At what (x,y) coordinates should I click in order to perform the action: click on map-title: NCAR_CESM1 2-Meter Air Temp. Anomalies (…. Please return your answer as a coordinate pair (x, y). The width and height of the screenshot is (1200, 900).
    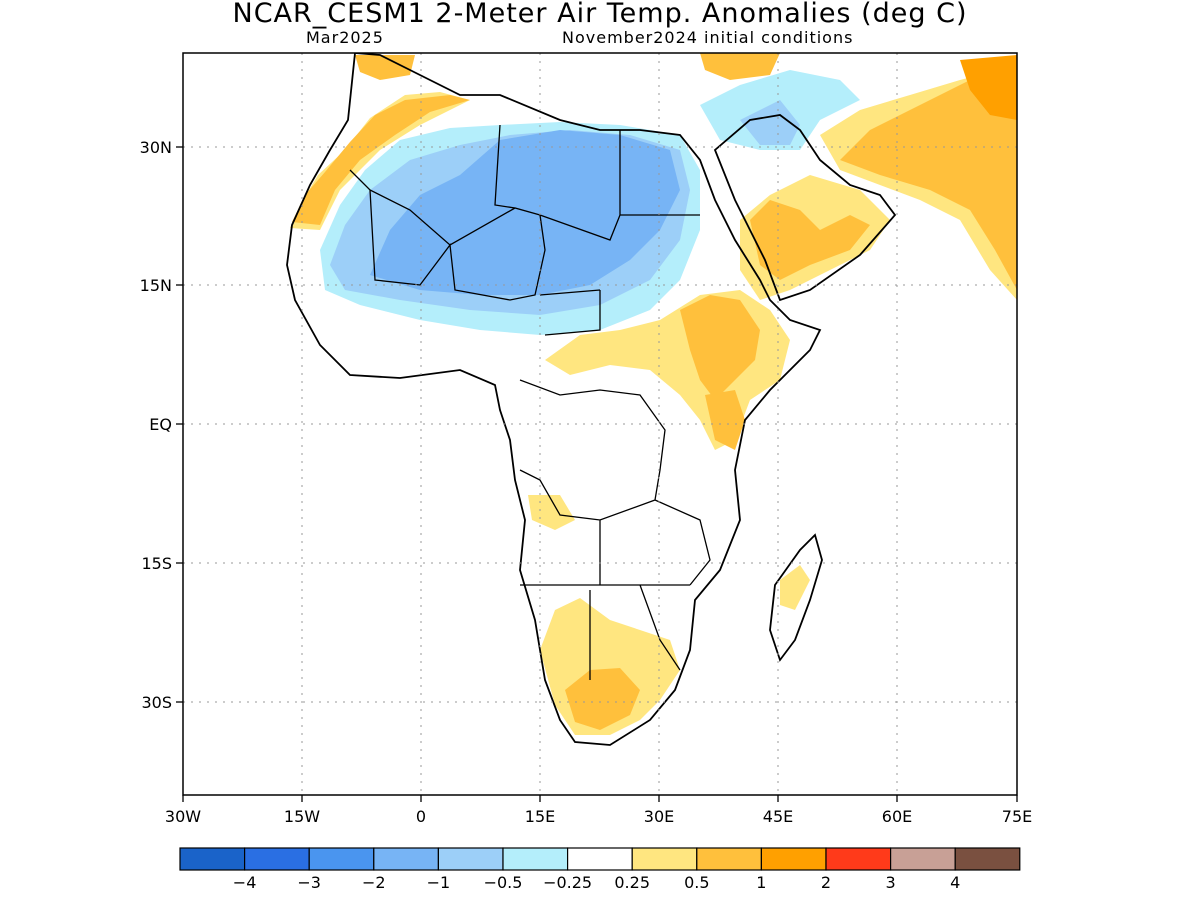
    Looking at the image, I should click on (600, 14).